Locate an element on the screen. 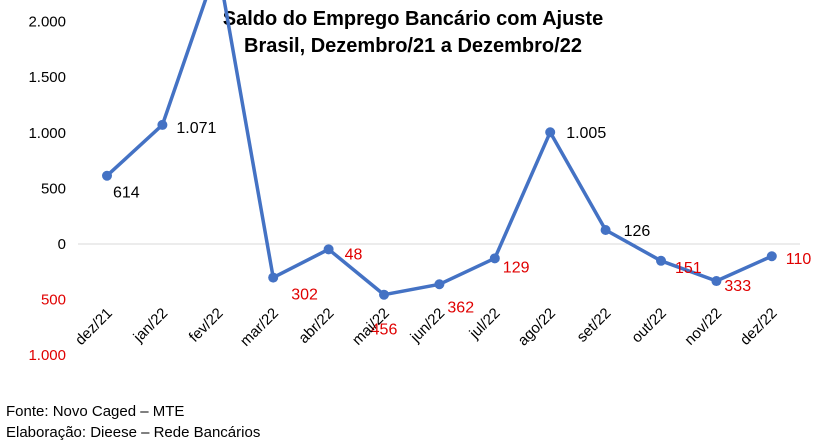 This screenshot has width=826, height=448. data-label: 333 is located at coordinates (737, 286).